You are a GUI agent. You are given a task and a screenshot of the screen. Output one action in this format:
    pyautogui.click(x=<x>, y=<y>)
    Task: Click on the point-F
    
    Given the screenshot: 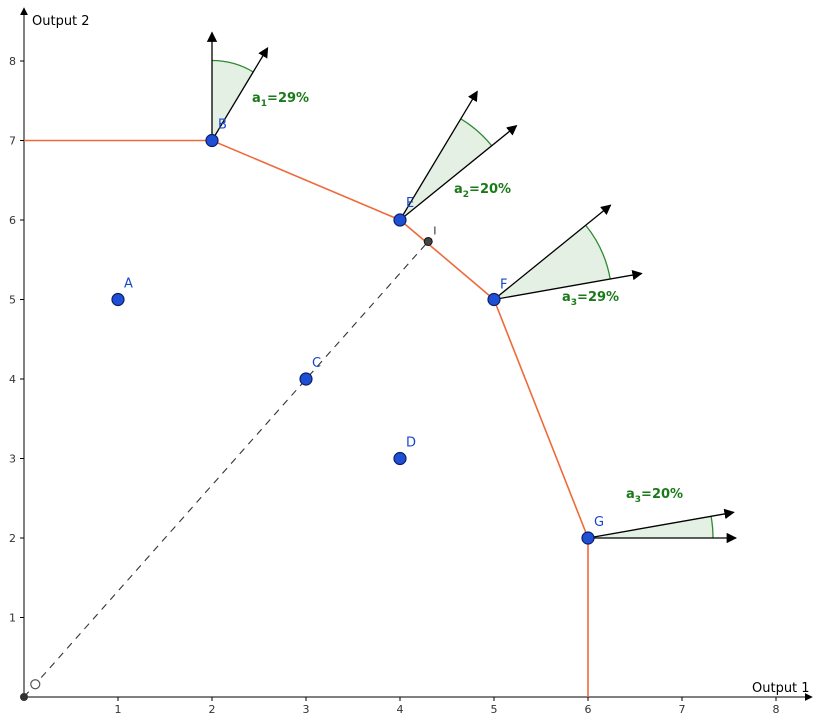 What is the action you would take?
    pyautogui.click(x=494, y=299)
    